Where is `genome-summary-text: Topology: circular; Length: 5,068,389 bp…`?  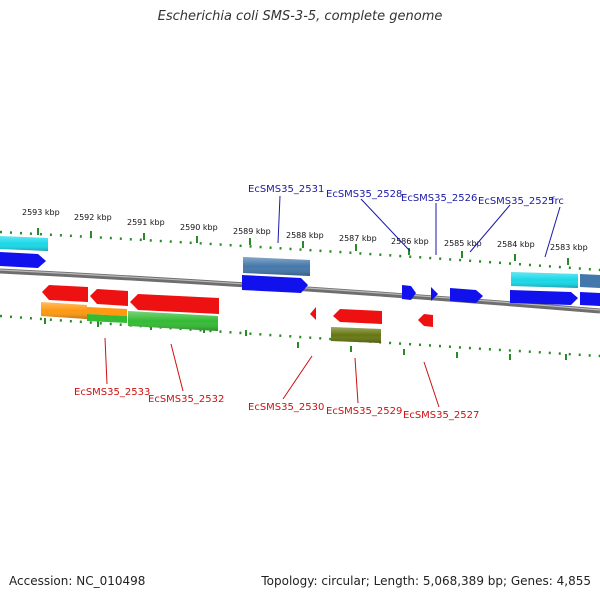 genome-summary-text: Topology: circular; Length: 5,068,389 bp… is located at coordinates (426, 581).